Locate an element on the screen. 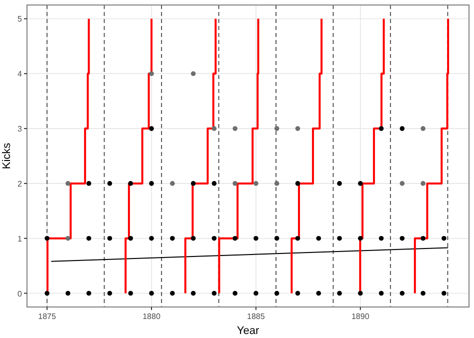 Image resolution: width=474 pixels, height=338 pixels. y-tick-label: 1 is located at coordinates (20, 239).